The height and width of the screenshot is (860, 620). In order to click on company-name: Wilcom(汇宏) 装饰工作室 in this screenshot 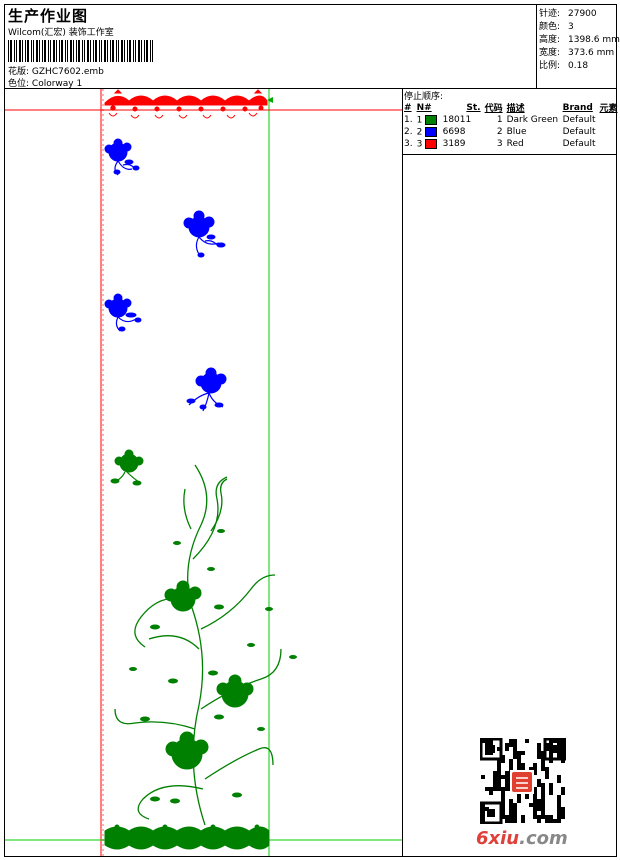, I will do `click(61, 33)`.